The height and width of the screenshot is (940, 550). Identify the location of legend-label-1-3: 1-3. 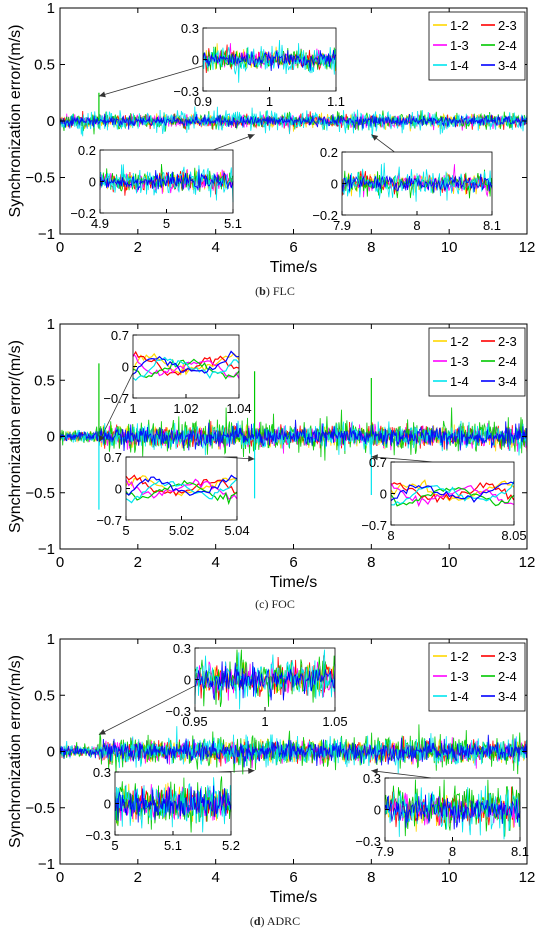
(459, 361).